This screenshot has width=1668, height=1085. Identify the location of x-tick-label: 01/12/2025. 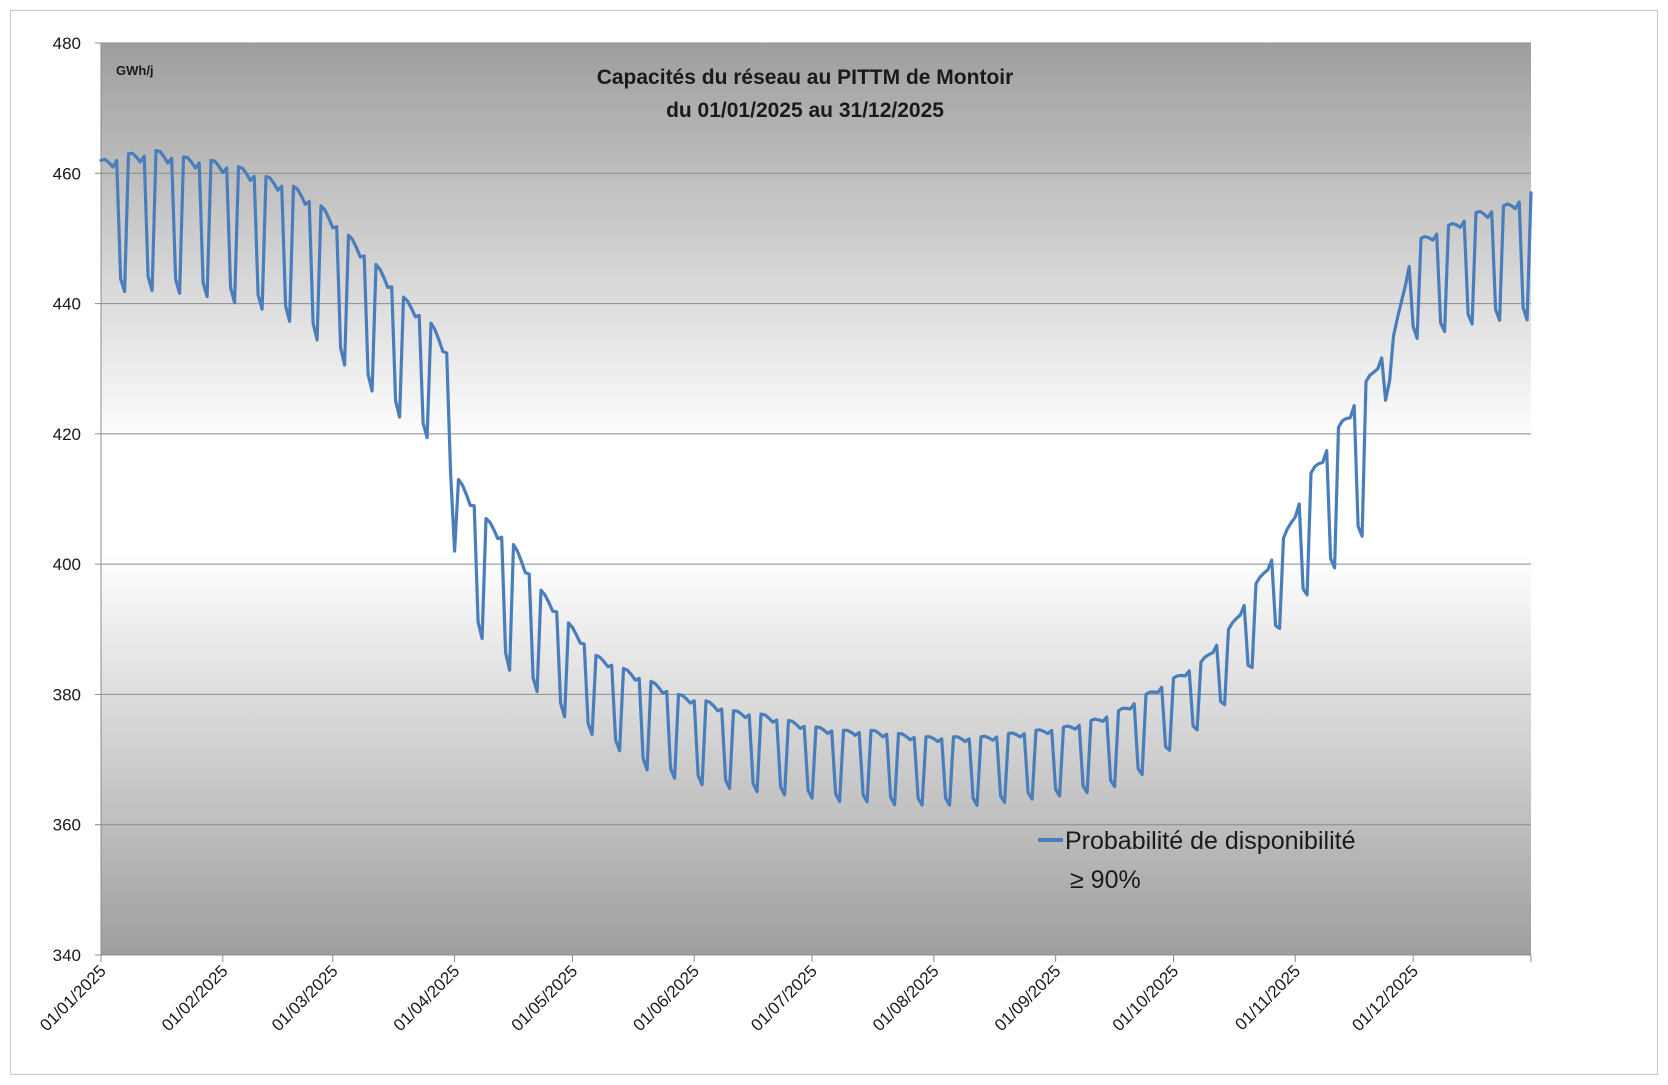
(1385, 998).